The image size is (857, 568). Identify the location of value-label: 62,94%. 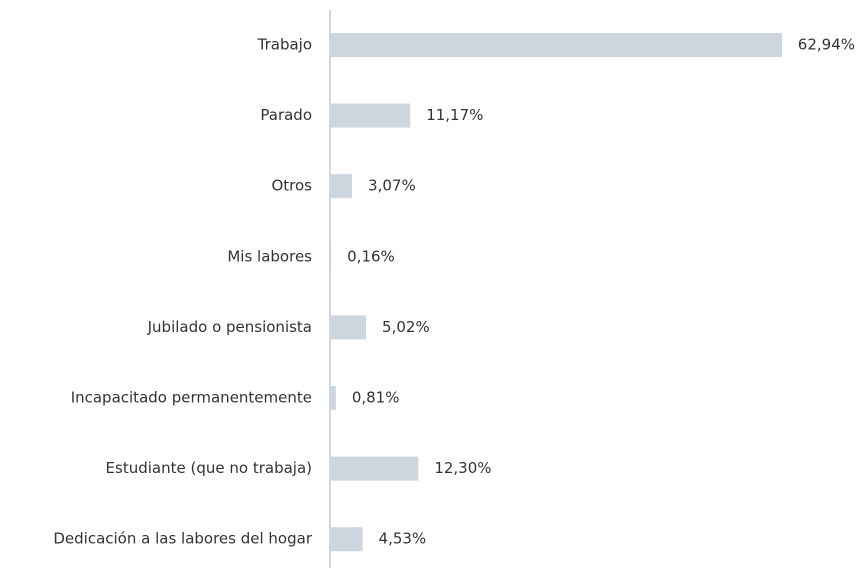
(826, 45).